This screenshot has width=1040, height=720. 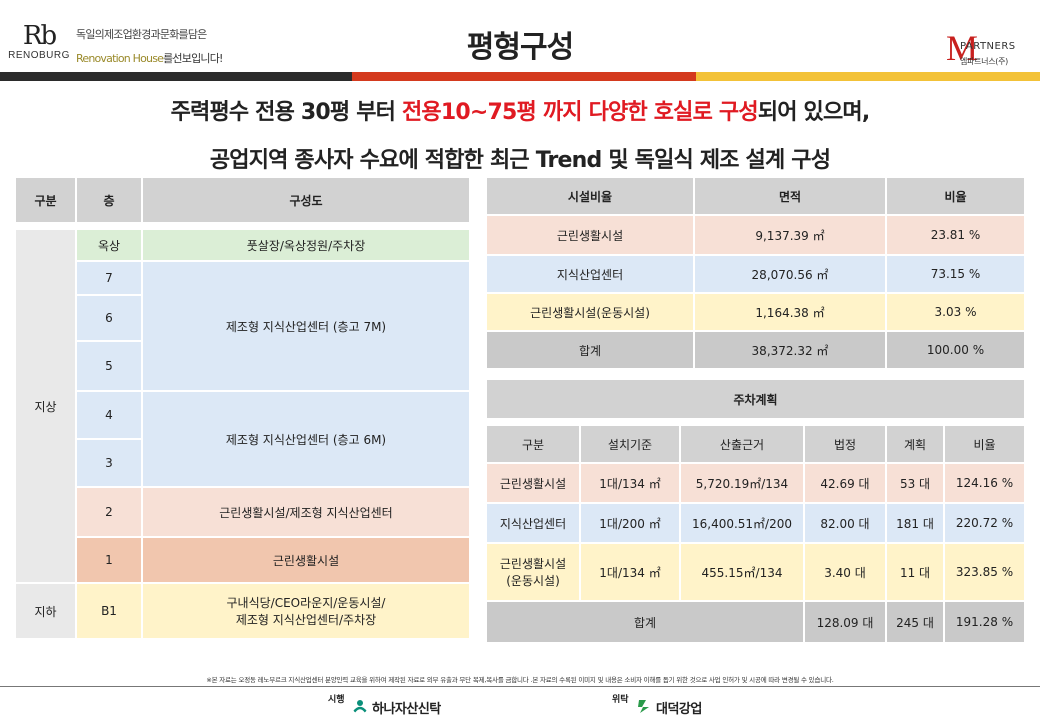 What do you see at coordinates (679, 709) in the screenshot?
I see `trustee-name: 대덕강업` at bounding box center [679, 709].